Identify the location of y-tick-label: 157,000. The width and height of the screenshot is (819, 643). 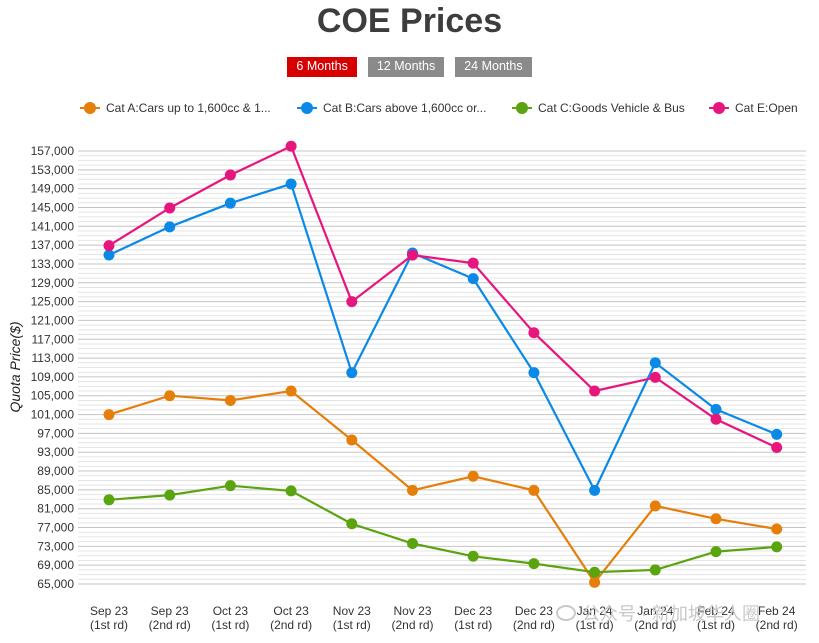
(53, 151).